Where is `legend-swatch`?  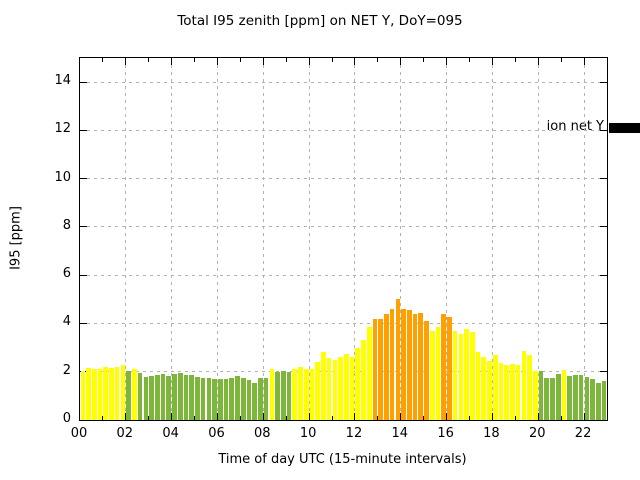 legend-swatch is located at coordinates (624, 128).